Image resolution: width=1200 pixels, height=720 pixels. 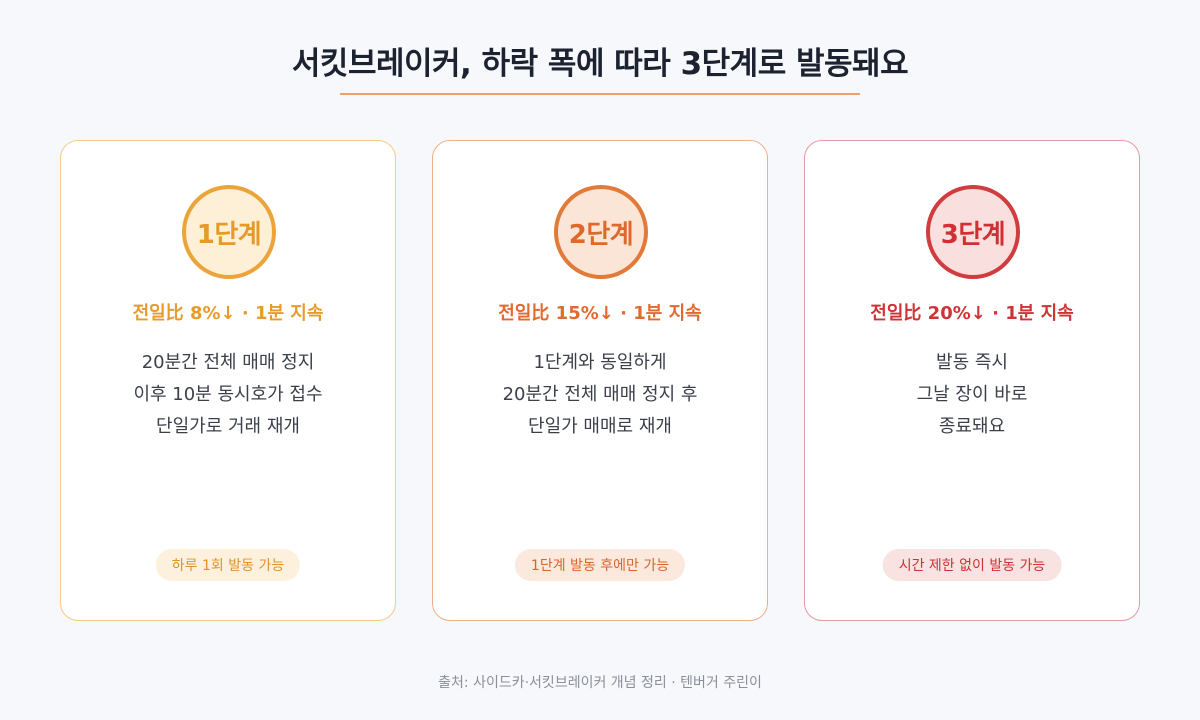 I want to click on stage-description-2: 1단계와 동일하게 20분간 전체 매매 정지 후 단일가 매매로 재개, so click(x=600, y=395).